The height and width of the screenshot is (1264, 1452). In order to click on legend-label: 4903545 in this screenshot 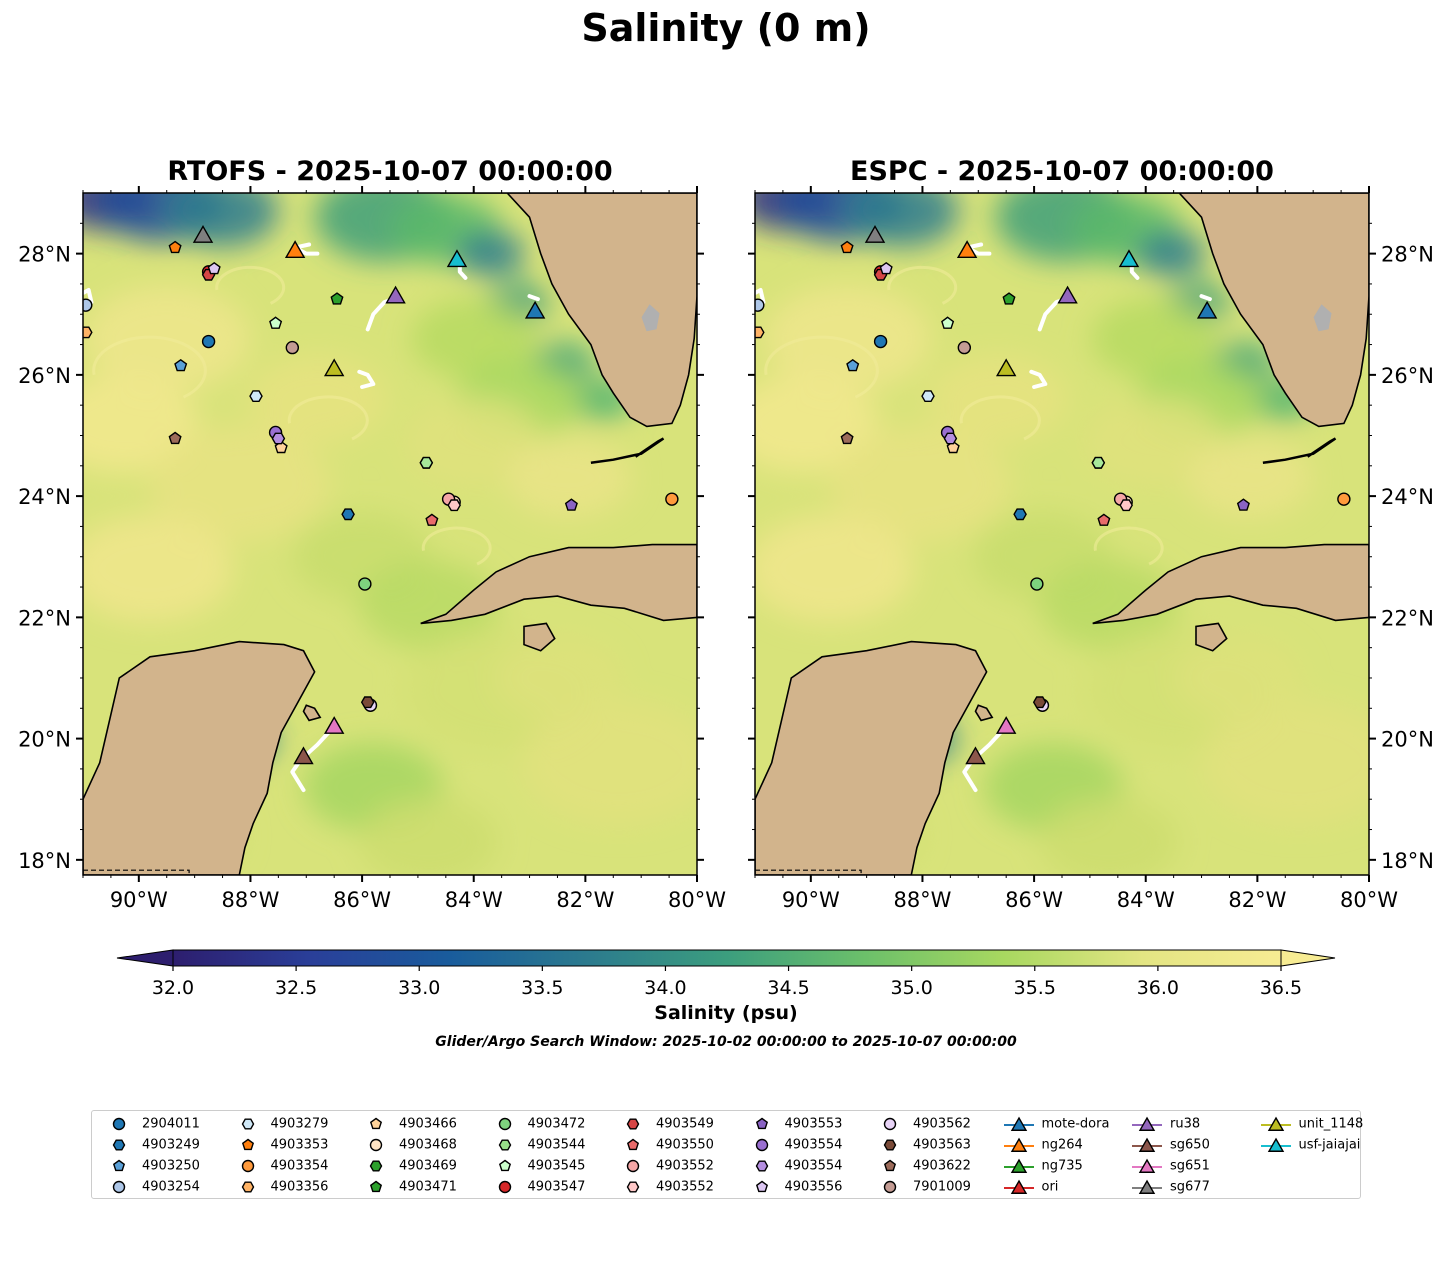, I will do `click(556, 1166)`.